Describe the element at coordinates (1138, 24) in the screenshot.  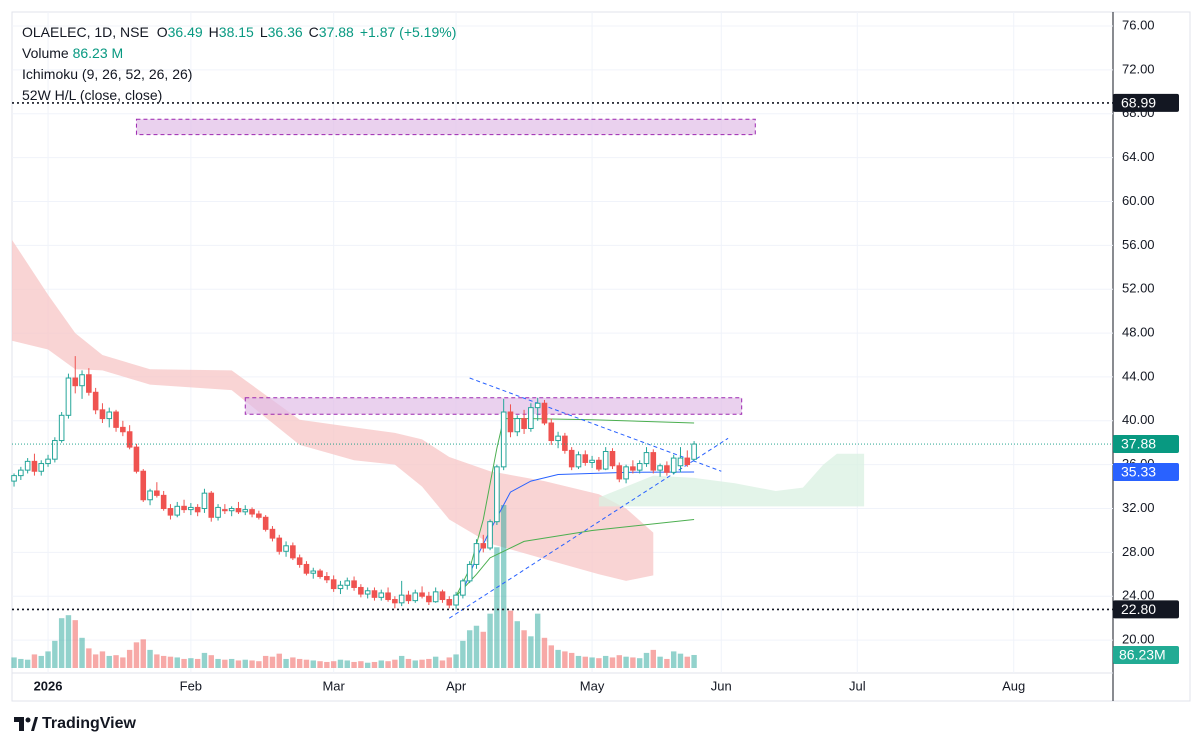
I see `y-tick-label: 76.00` at that location.